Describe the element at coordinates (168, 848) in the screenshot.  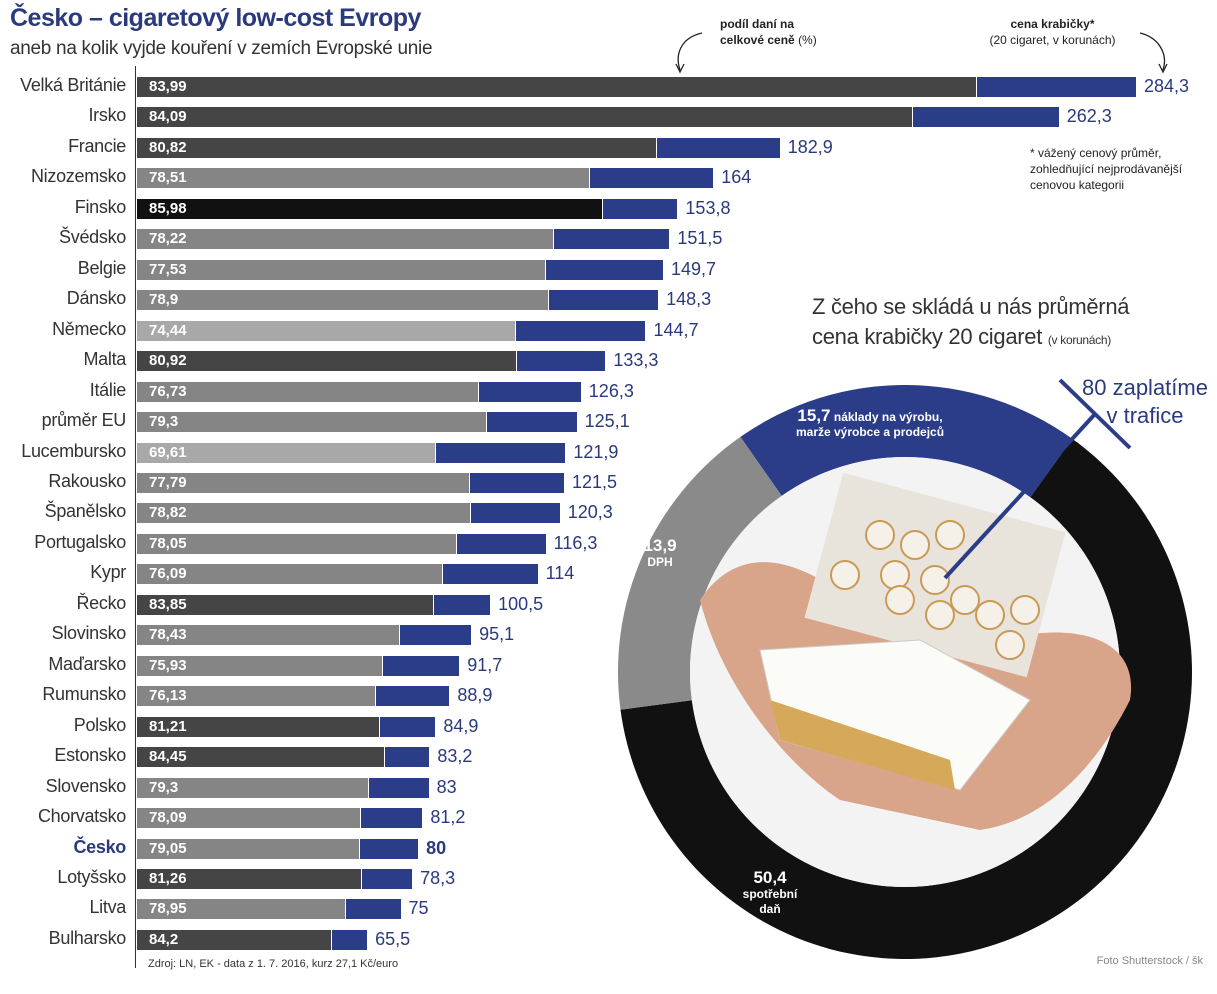
I see `tax-share-label: 79,05` at that location.